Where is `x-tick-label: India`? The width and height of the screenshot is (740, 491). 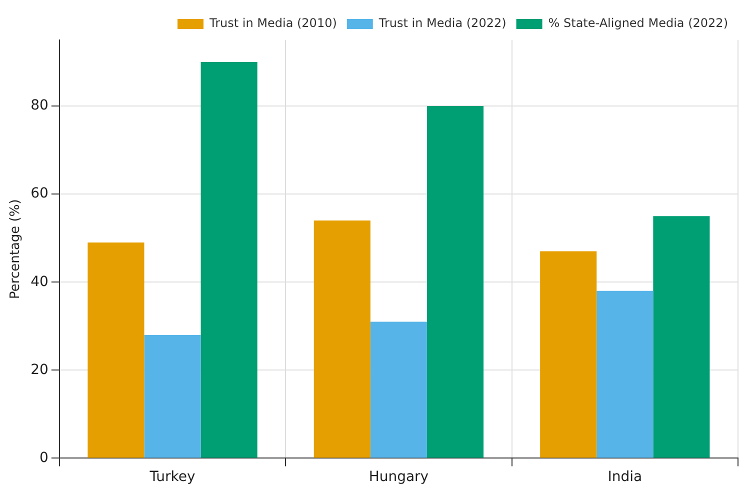
x-tick-label: India is located at coordinates (625, 477).